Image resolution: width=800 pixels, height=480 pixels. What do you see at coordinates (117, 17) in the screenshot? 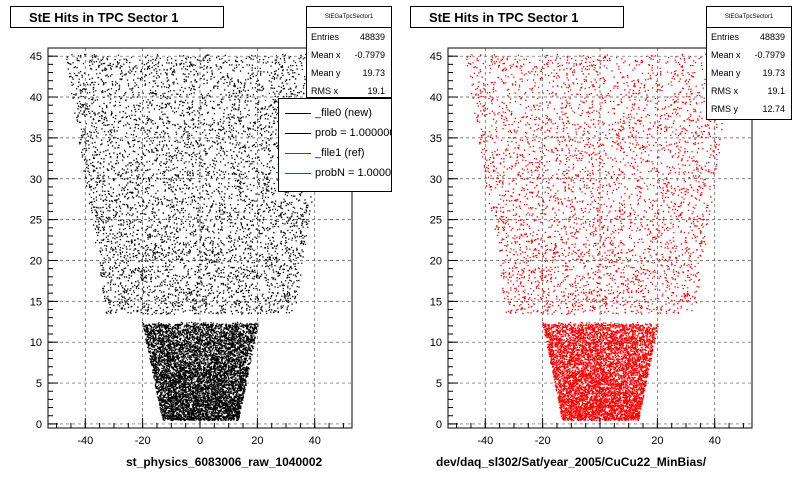
I see `left-pad-title: StE Hits in TPC Sector 1` at bounding box center [117, 17].